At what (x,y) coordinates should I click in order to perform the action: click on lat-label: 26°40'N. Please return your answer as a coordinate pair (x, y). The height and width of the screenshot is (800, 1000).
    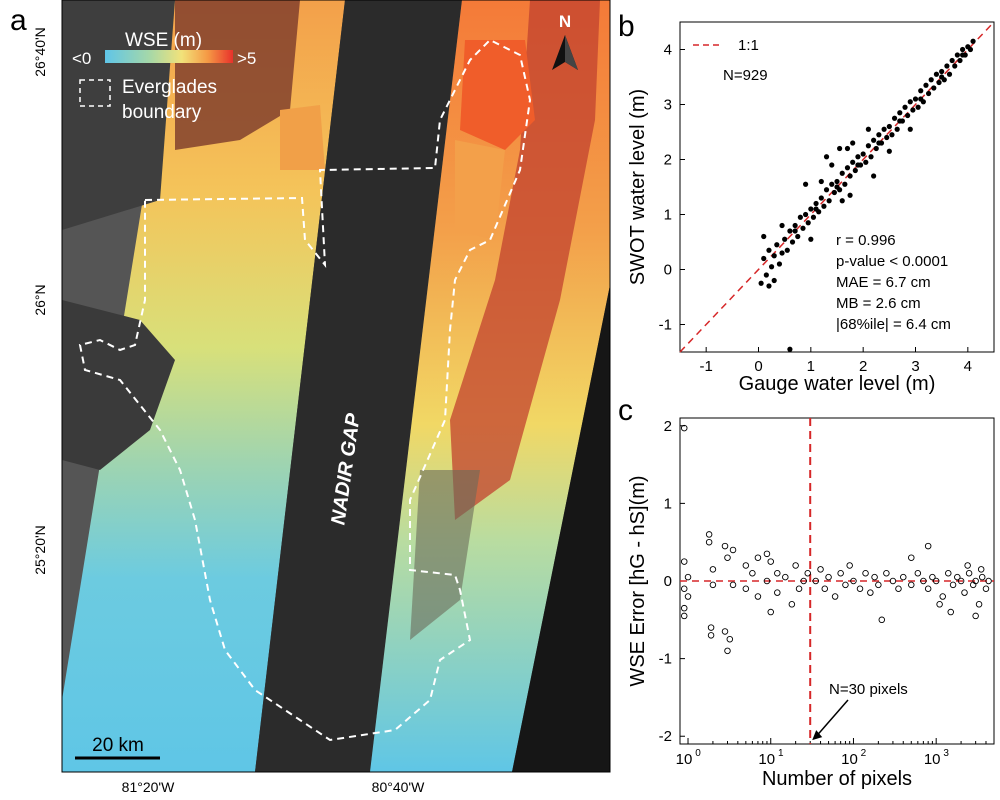
    Looking at the image, I should click on (40, 52).